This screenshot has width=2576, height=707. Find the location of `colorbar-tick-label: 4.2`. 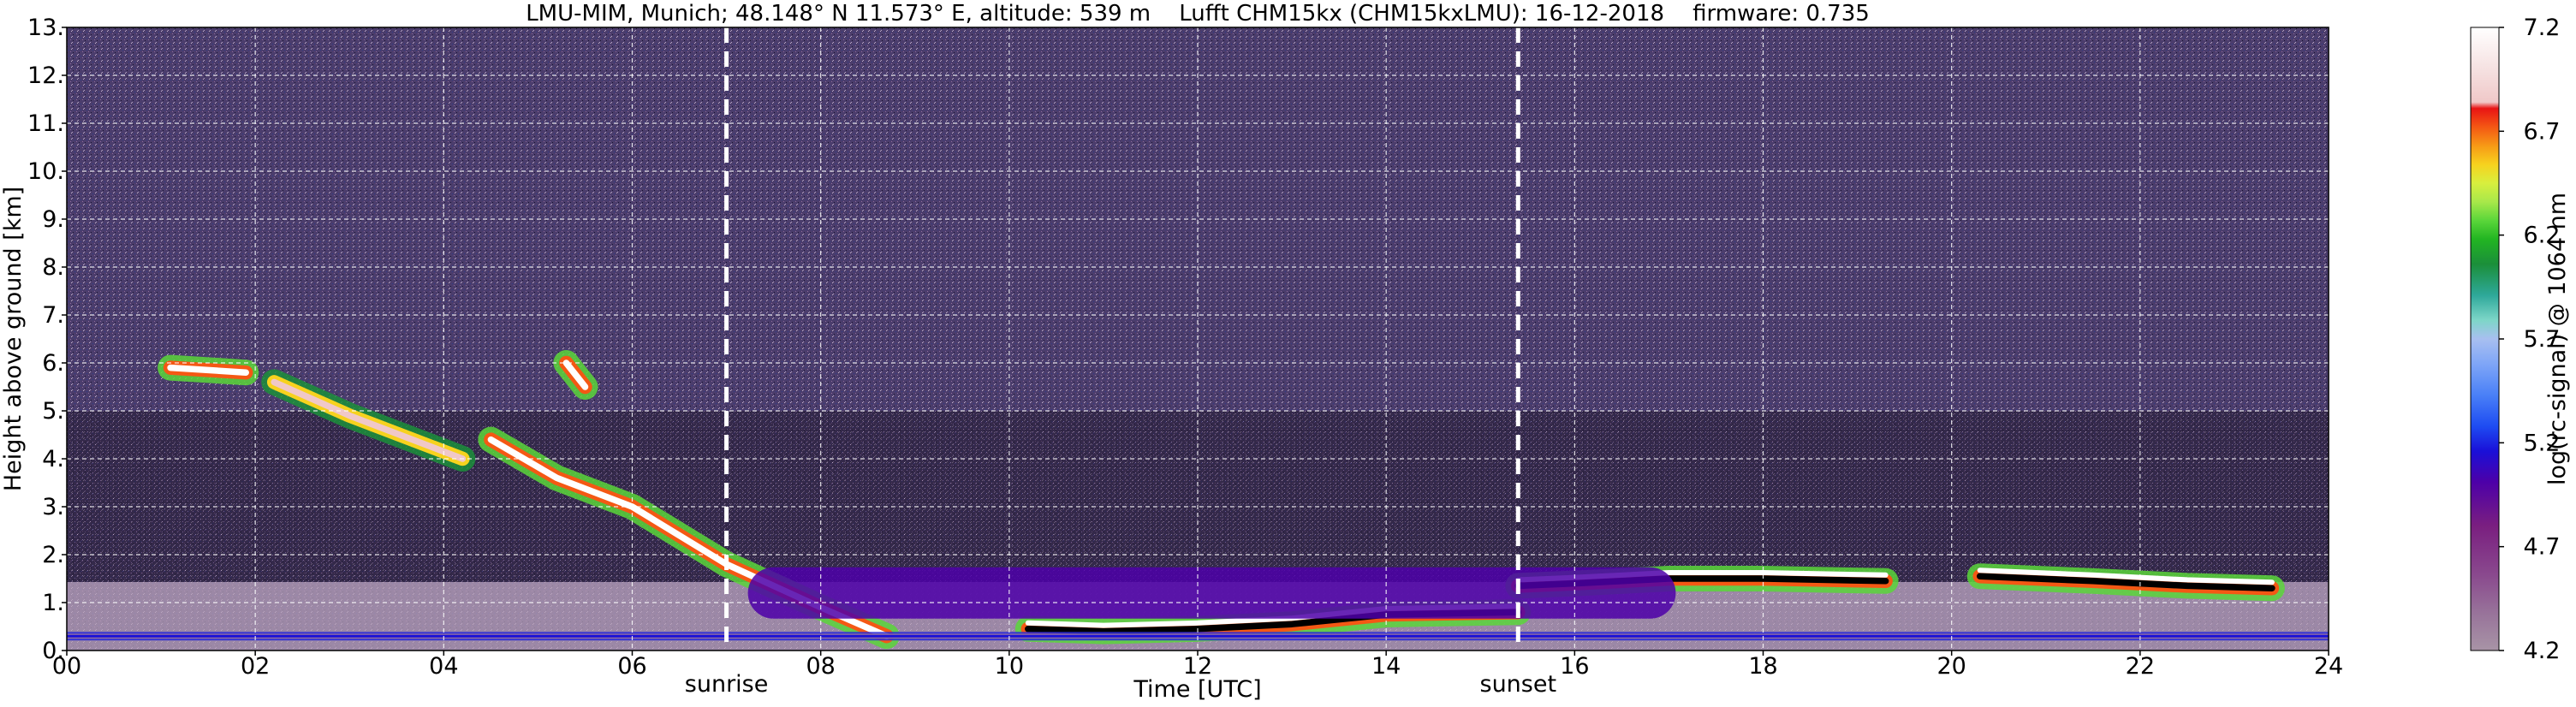

colorbar-tick-label: 4.2 is located at coordinates (2542, 651).